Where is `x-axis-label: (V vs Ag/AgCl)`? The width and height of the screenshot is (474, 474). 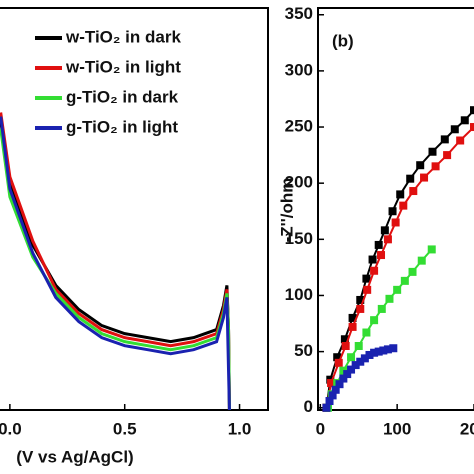 x-axis-label: (V vs Ag/AgCl) is located at coordinates (74, 456).